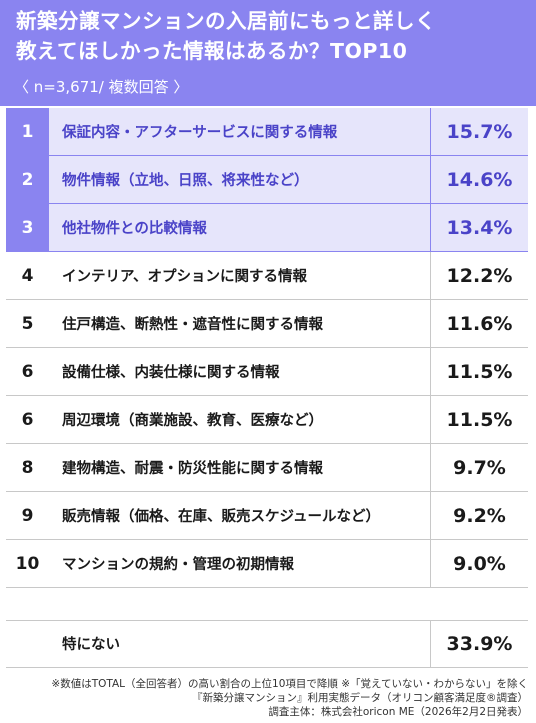  I want to click on footnote-2: 『新築分譲マンション』利用実態データ（オリコン顧客満足度®調査）, so click(360, 698).